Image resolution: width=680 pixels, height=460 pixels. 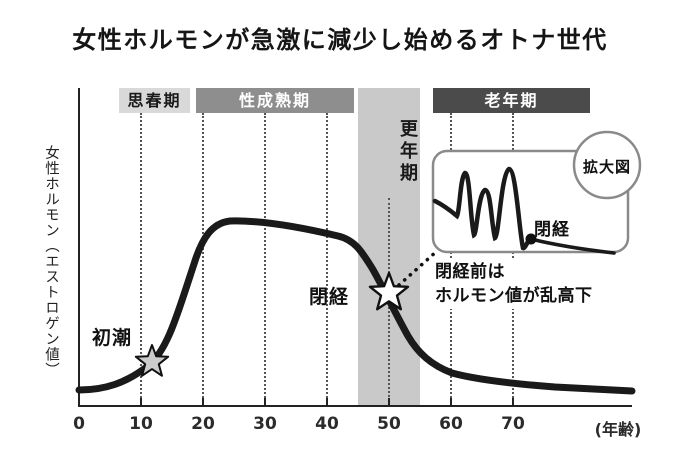 What do you see at coordinates (513, 424) in the screenshot?
I see `x-tick-label-70: 70` at bounding box center [513, 424].